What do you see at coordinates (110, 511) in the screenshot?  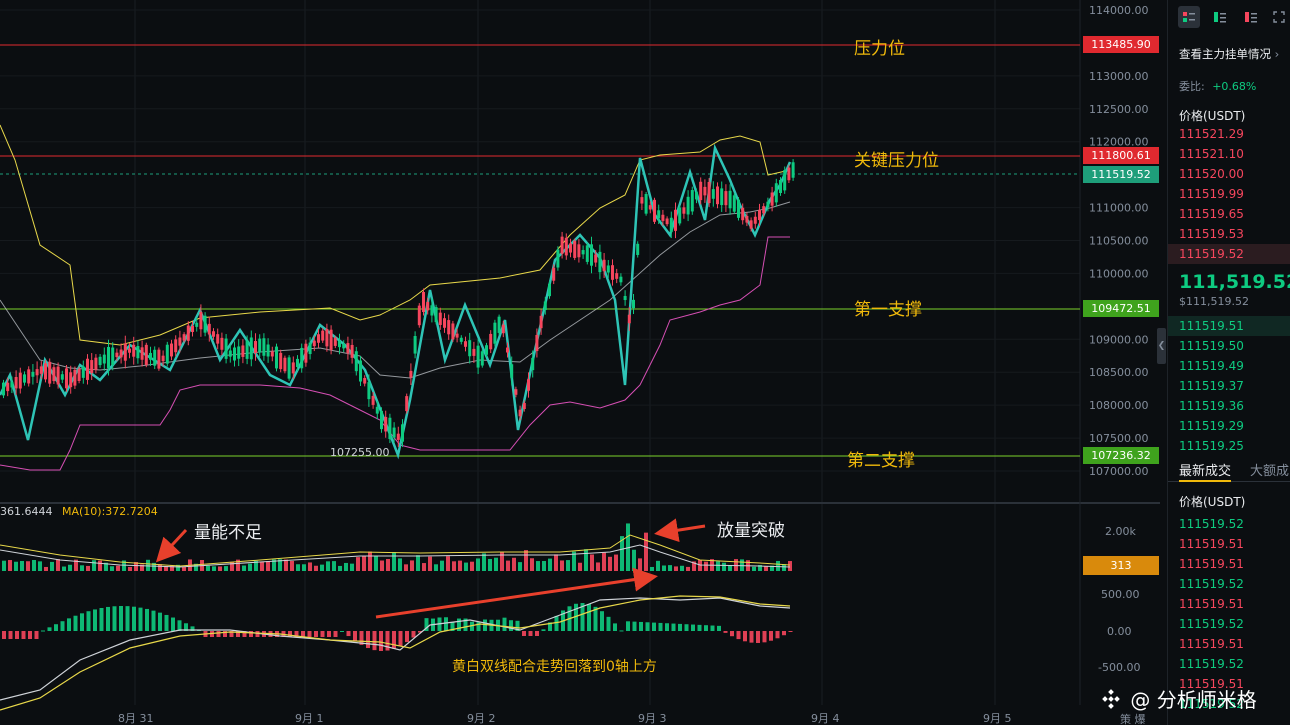 I see `volume-ma: MA(10):372.7204` at bounding box center [110, 511].